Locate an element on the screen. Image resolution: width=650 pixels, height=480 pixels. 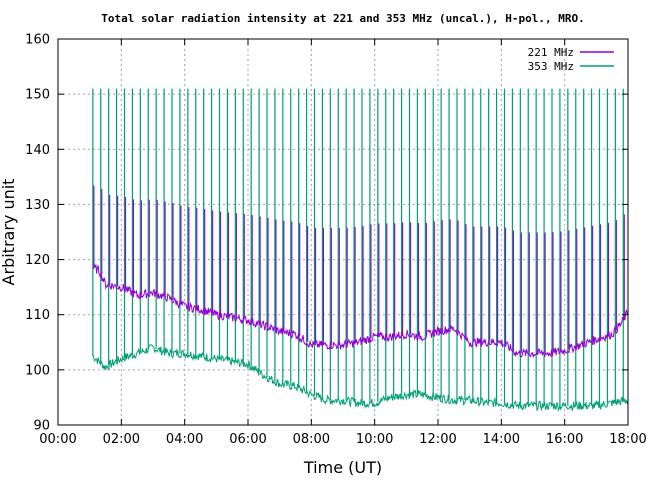
y-tick-label: 130 is located at coordinates (37, 205).